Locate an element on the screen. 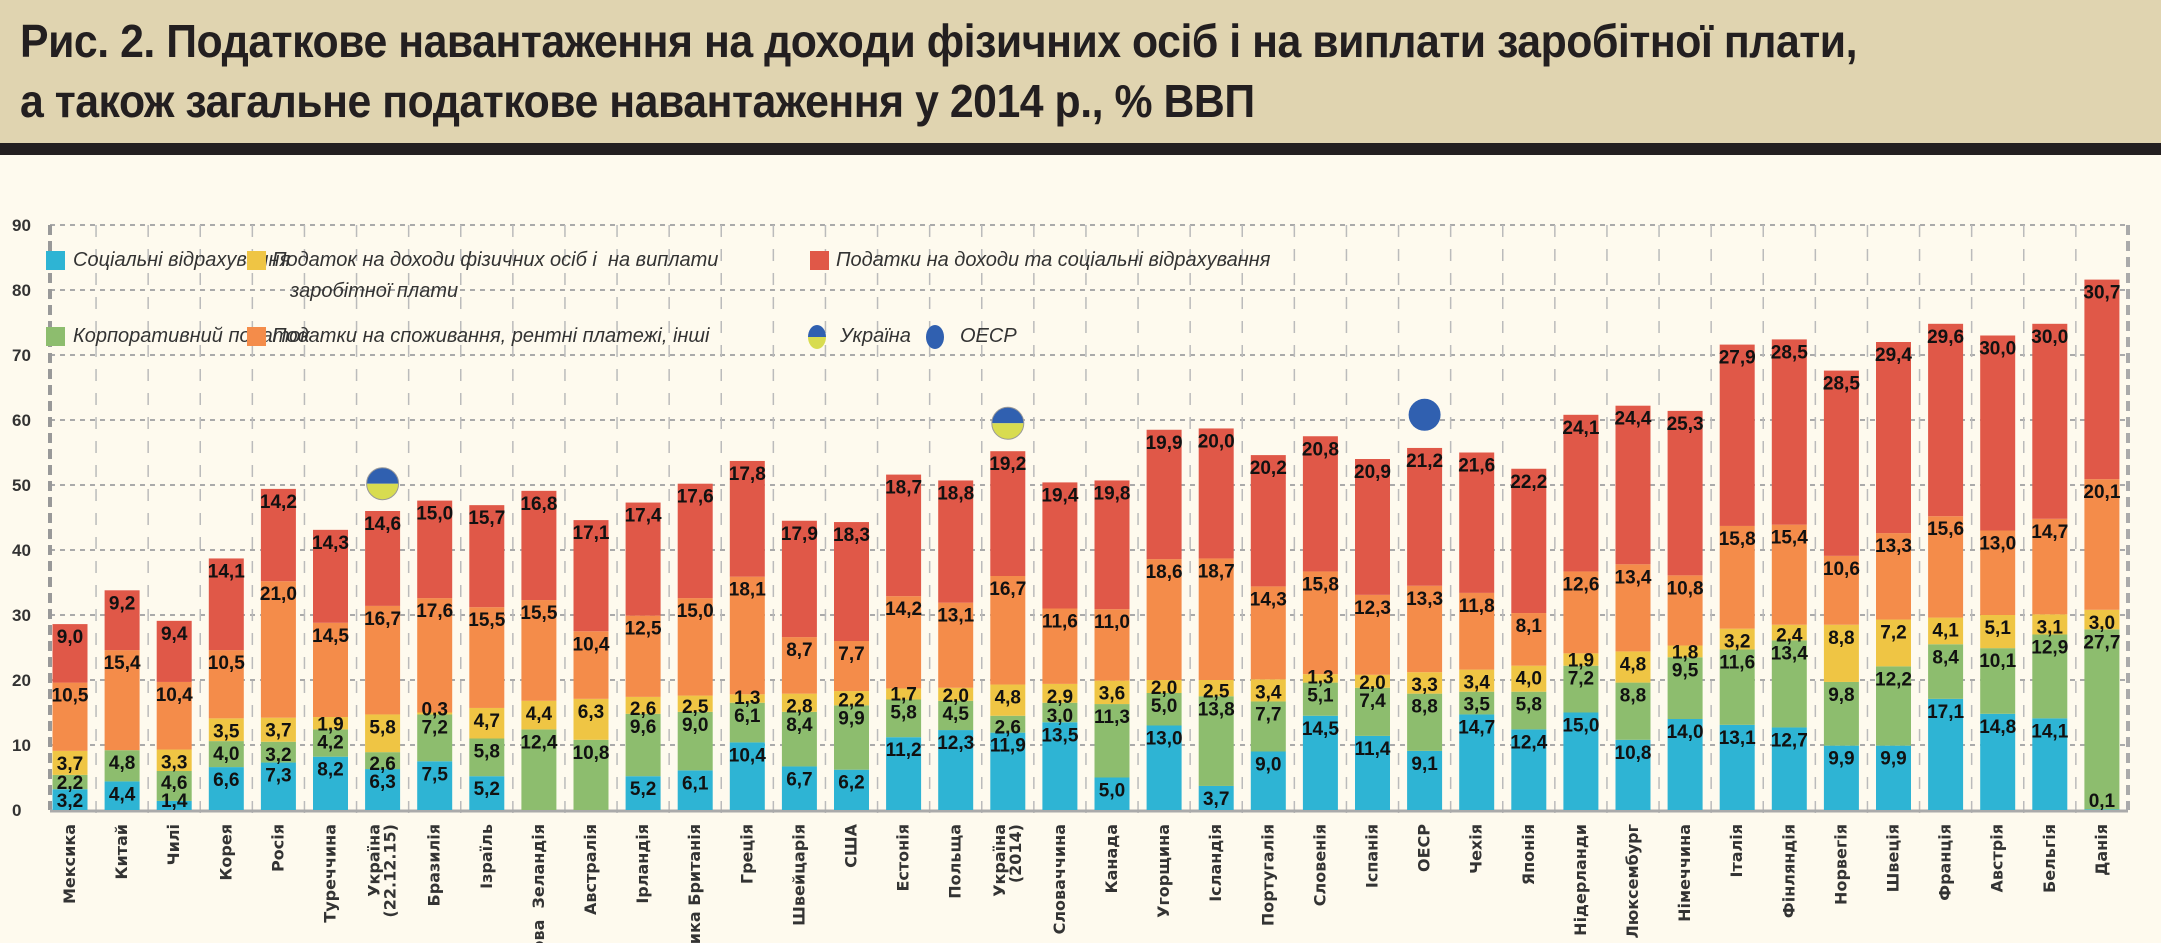 The width and height of the screenshot is (2161, 943). data-label-pit: 1,7 is located at coordinates (903, 695).